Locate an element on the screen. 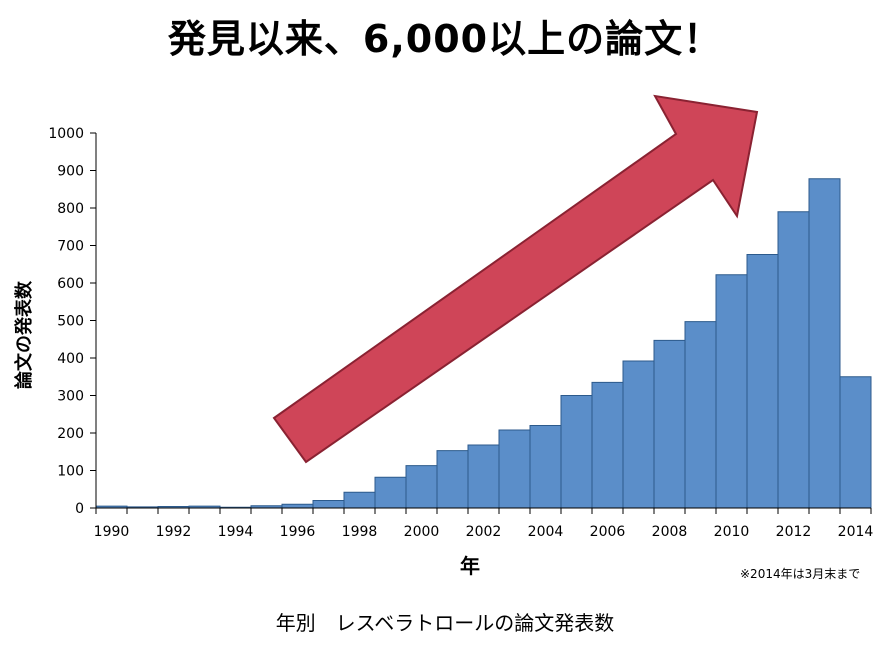 The image size is (890, 645). y-tick-label-800: 800 is located at coordinates (70, 209).